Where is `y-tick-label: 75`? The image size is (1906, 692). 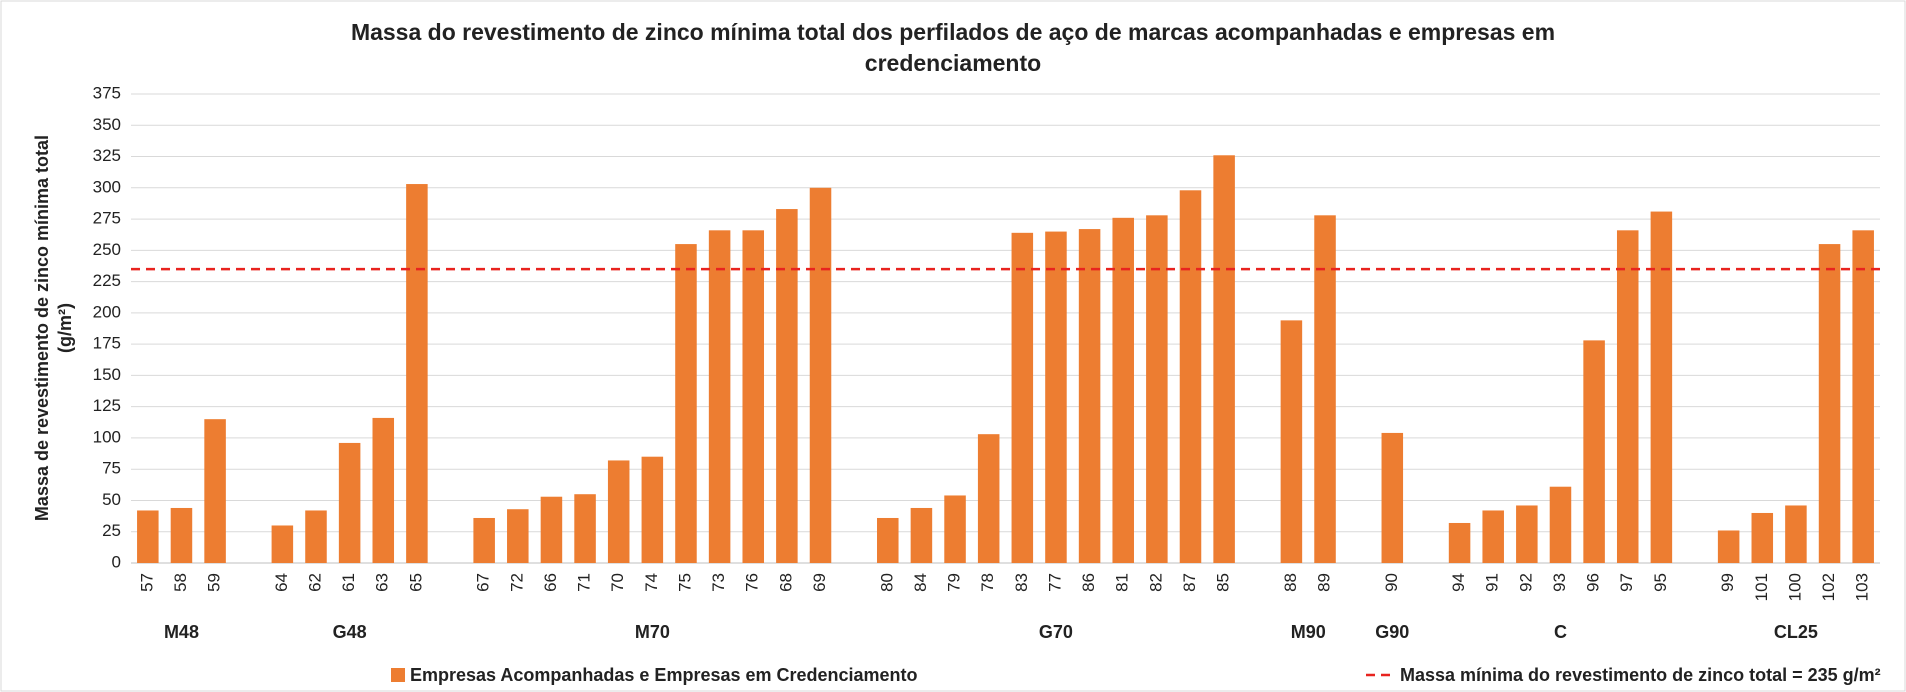
y-tick-label: 75 is located at coordinates (111, 468).